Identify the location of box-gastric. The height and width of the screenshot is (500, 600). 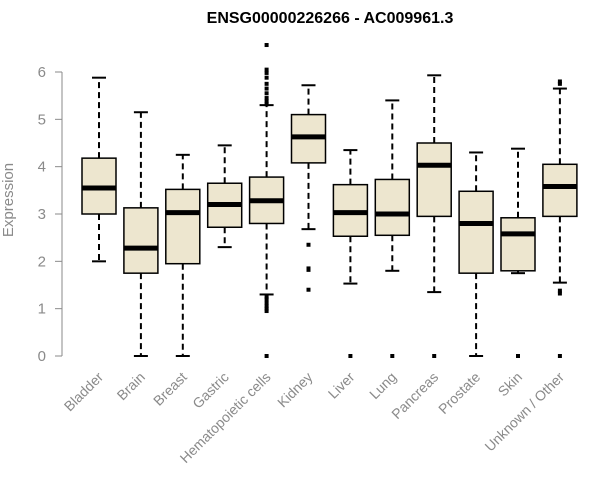
(224, 196).